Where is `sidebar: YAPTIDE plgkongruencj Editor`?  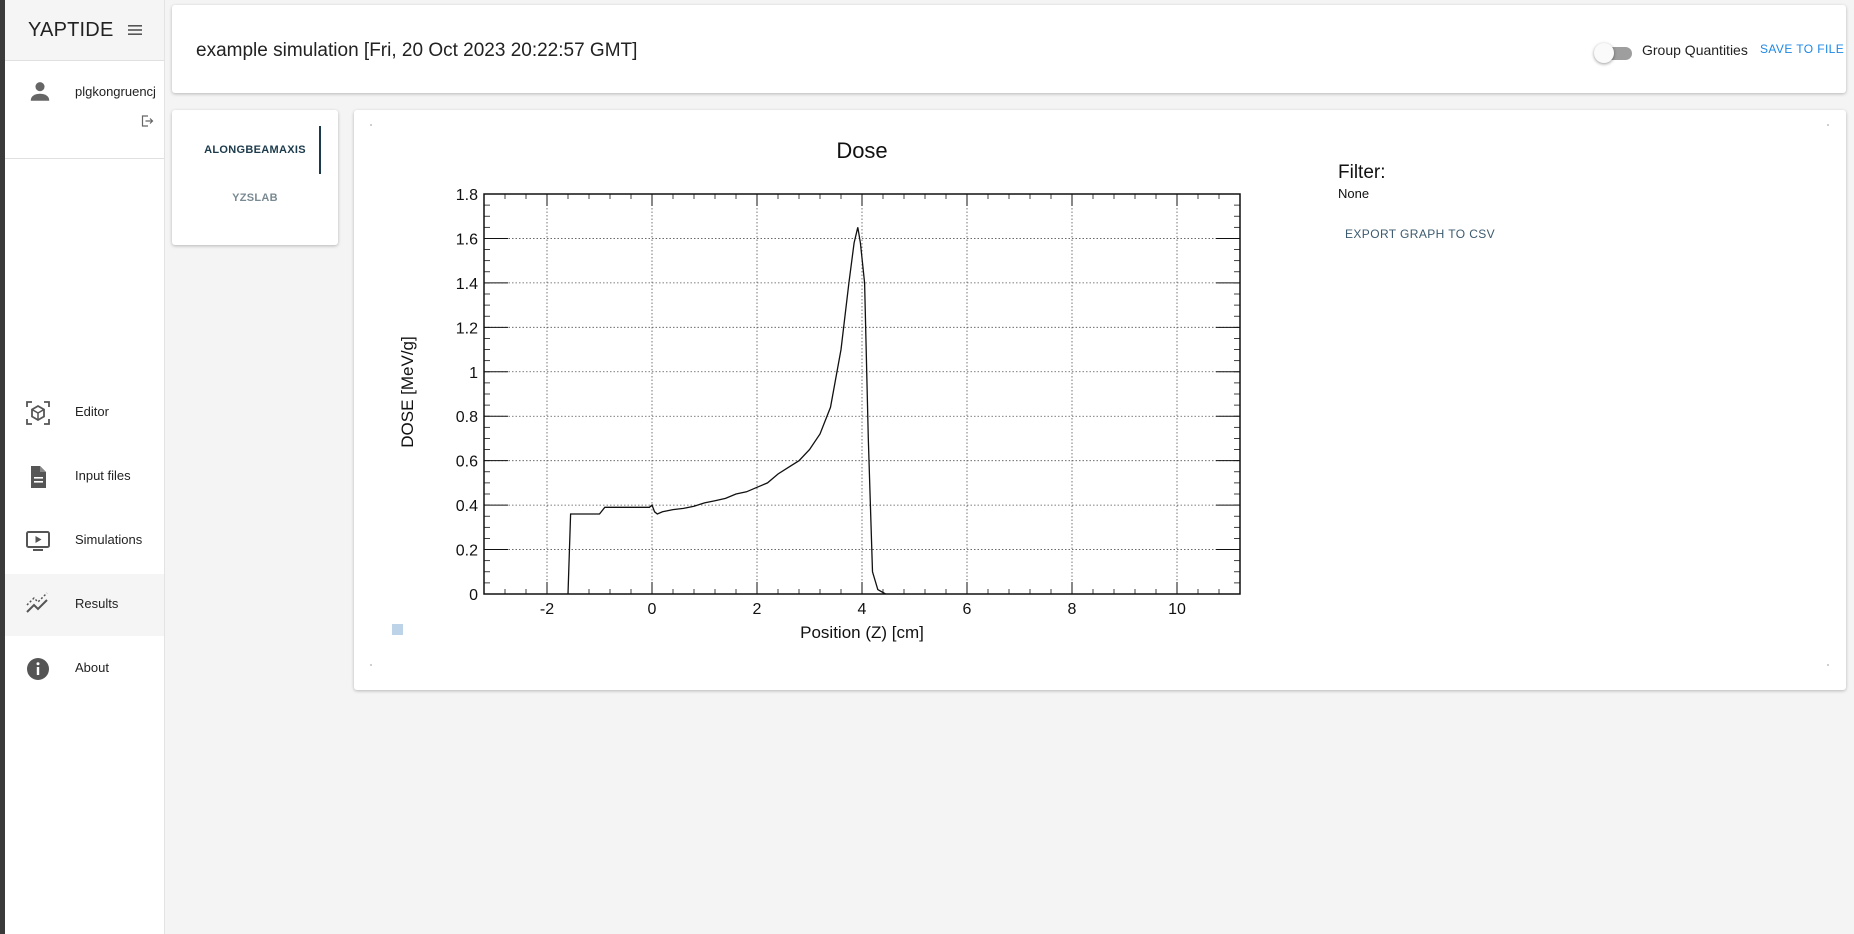
sidebar: YAPTIDE plgkongruencj Editor is located at coordinates (85, 467).